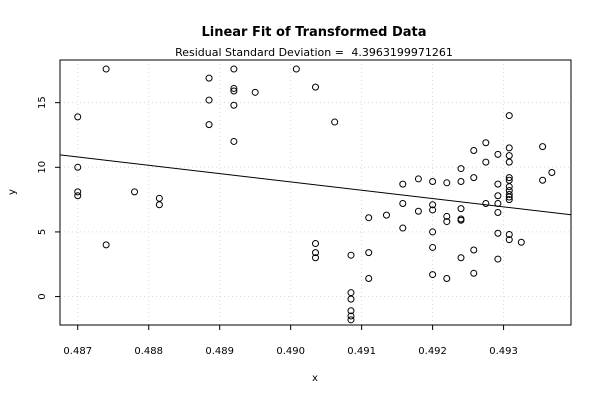 The width and height of the screenshot is (599, 400). What do you see at coordinates (432, 351) in the screenshot?
I see `x-tick-label: 0.492` at bounding box center [432, 351].